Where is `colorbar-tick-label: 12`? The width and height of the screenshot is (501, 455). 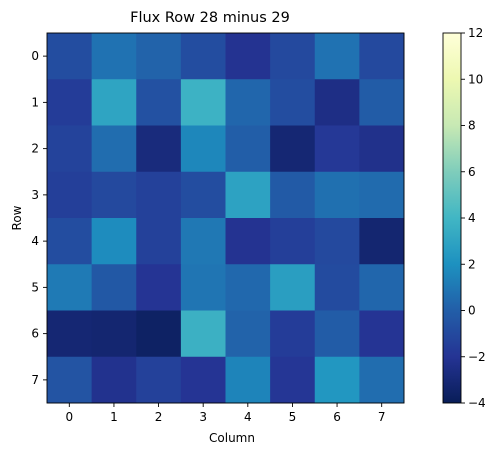 colorbar-tick-label: 12 is located at coordinates (475, 33).